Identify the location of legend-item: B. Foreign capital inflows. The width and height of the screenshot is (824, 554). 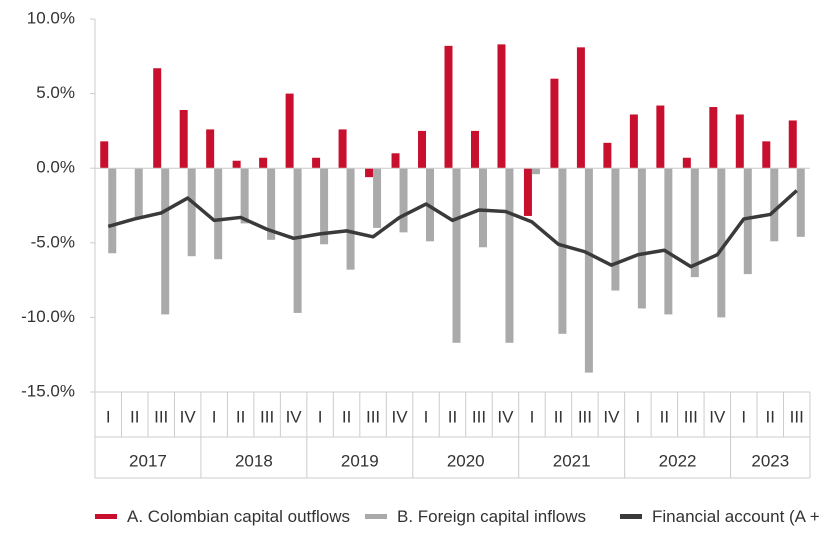
(486, 516).